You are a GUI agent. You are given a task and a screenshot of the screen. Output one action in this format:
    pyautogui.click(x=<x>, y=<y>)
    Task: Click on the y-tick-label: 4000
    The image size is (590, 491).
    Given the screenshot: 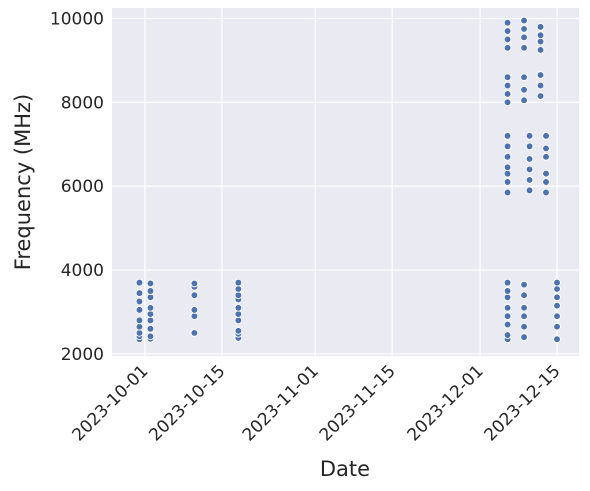 What is the action you would take?
    pyautogui.click(x=82, y=271)
    